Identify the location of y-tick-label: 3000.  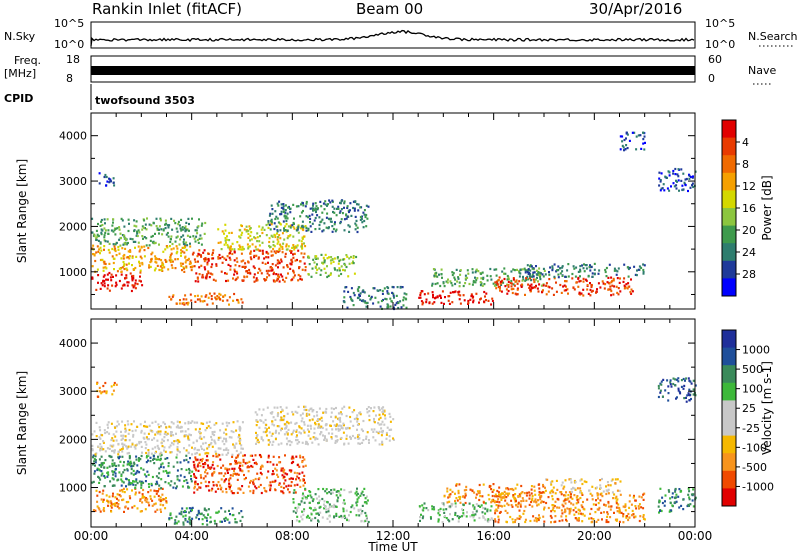
(73, 181).